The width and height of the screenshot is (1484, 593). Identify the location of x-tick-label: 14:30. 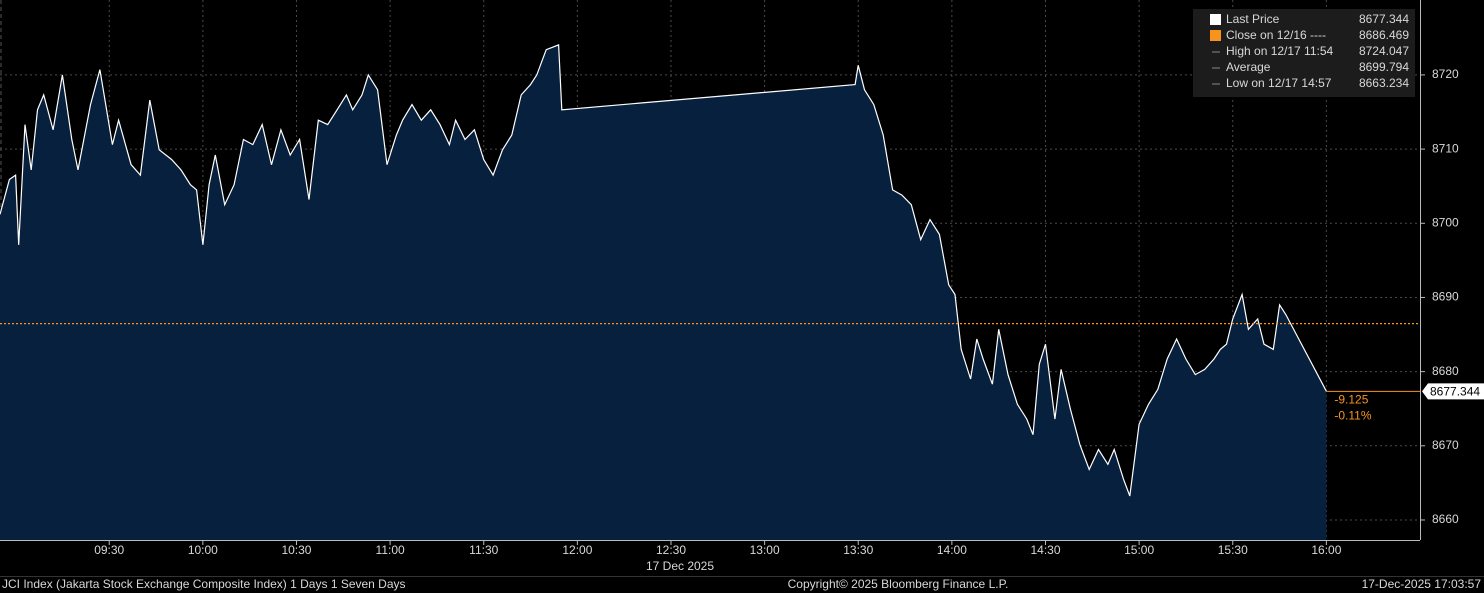
(1045, 550).